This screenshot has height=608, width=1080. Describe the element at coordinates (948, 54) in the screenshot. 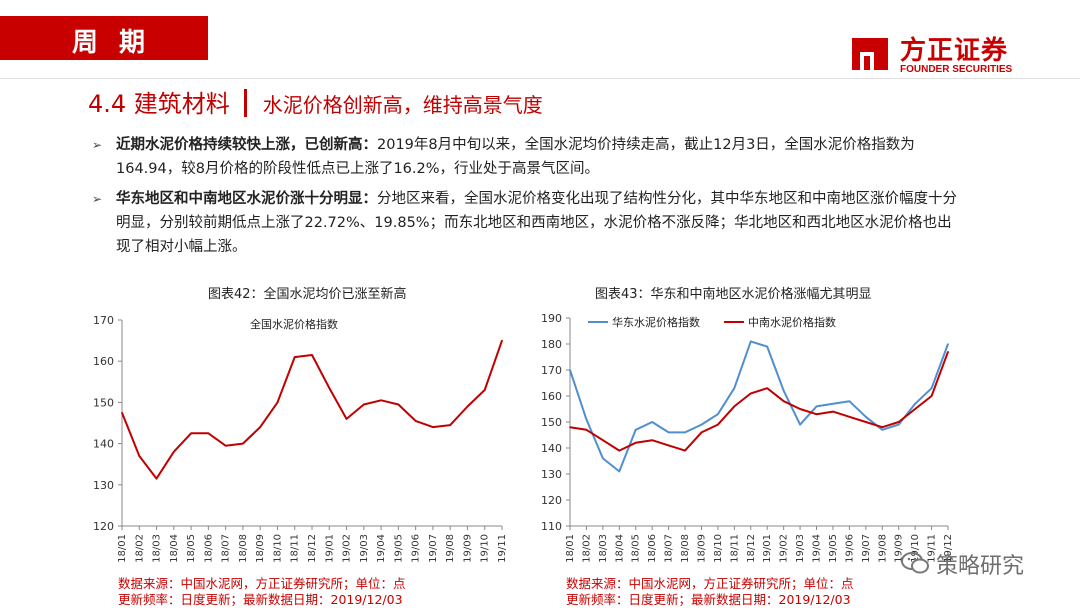

I see `company-logo: 方正证券 FOUNDER SECURITIES` at that location.